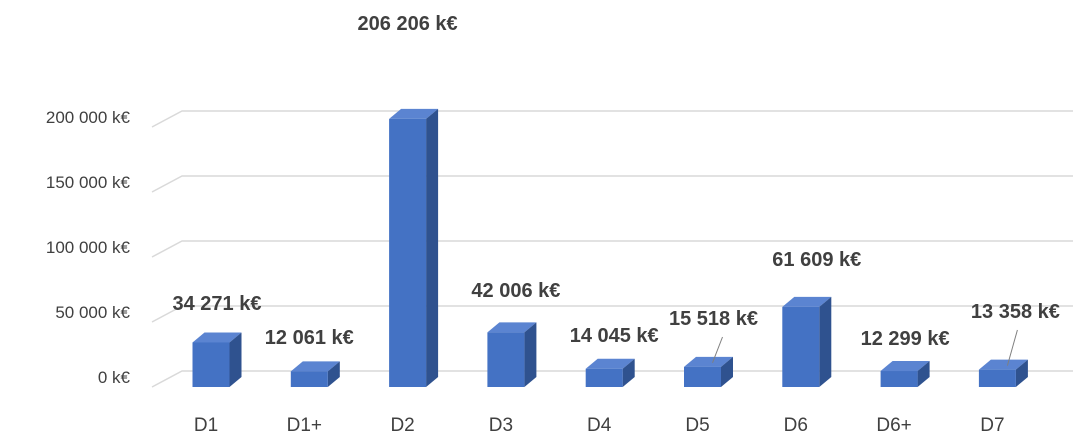  I want to click on data-label: 15 518 k€, so click(713, 319).